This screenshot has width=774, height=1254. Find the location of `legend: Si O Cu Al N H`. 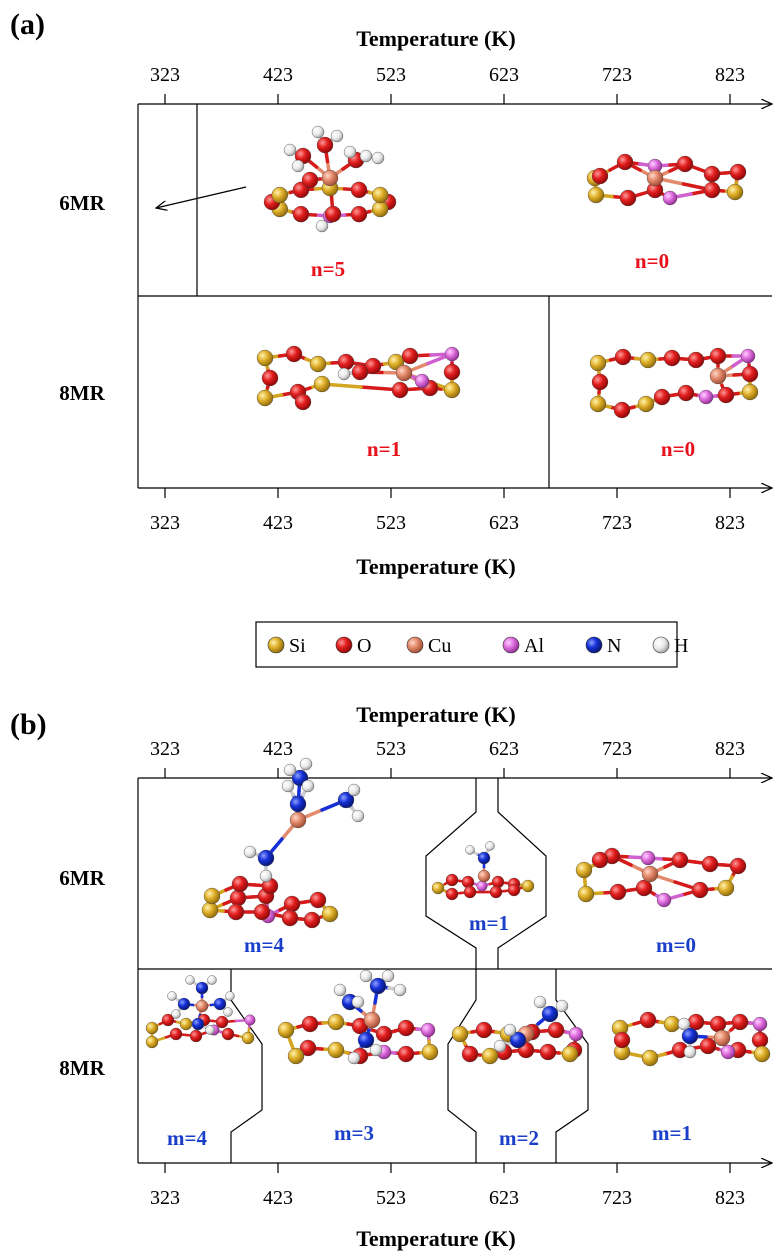

legend: Si O Cu Al N H is located at coordinates (471, 644).